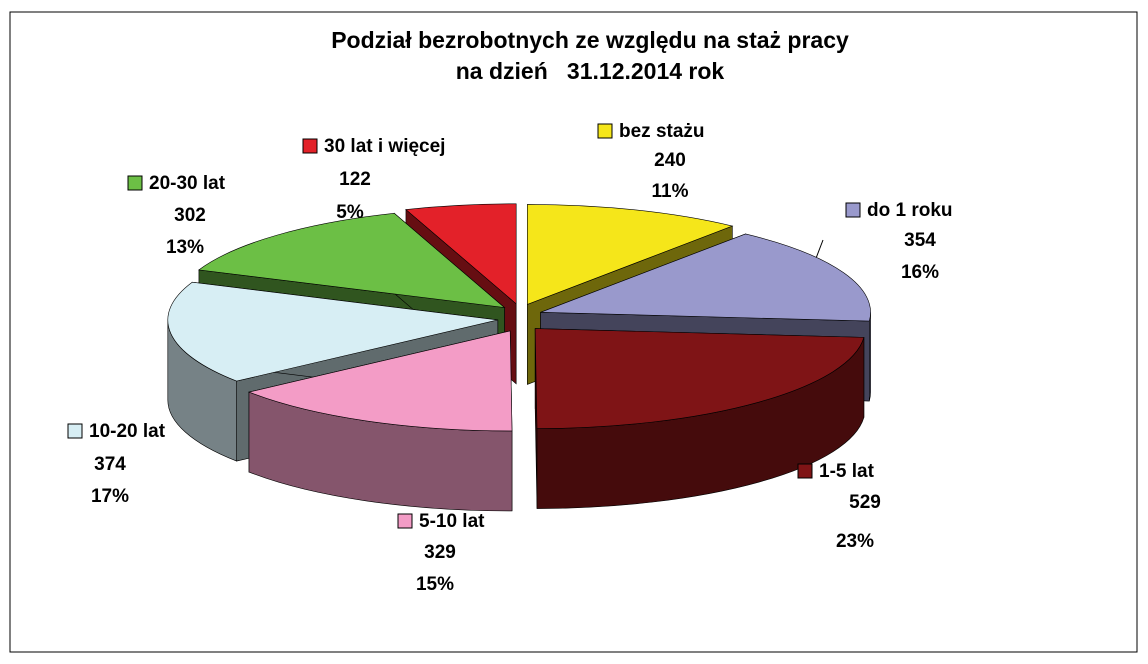  Describe the element at coordinates (670, 191) in the screenshot. I see `percent-label: 11%` at that location.